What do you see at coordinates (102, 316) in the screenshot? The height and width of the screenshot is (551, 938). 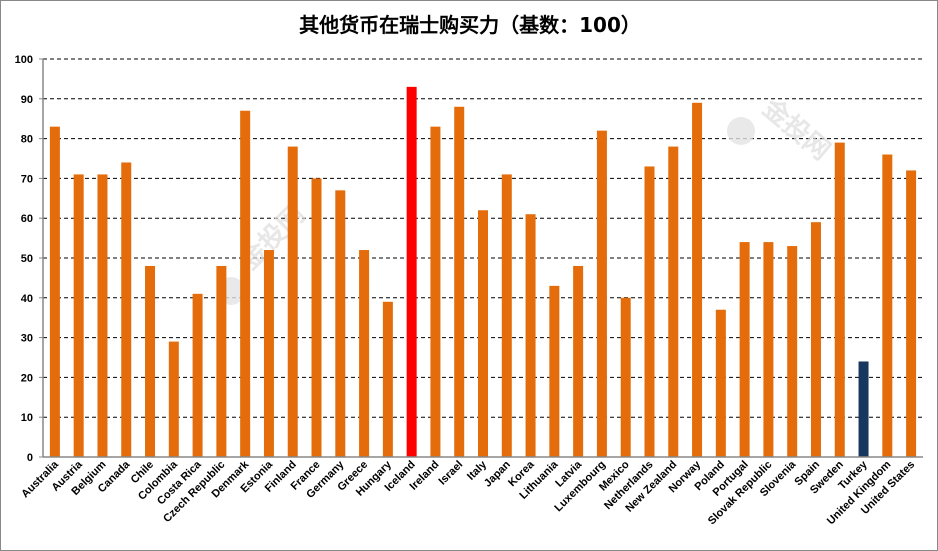 I see `bar-belgium` at bounding box center [102, 316].